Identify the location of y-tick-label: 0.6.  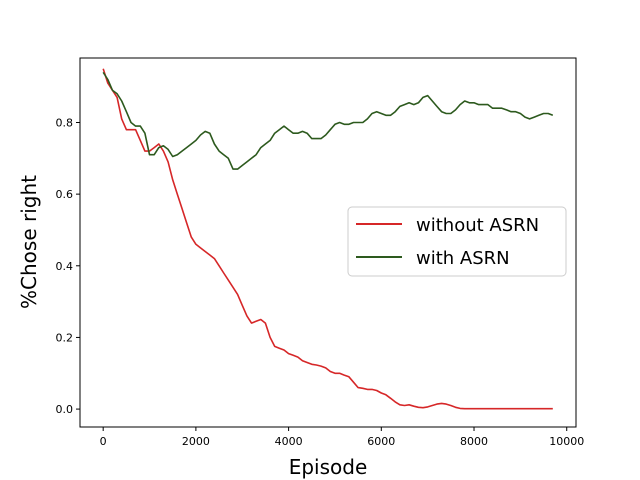
(65, 194).